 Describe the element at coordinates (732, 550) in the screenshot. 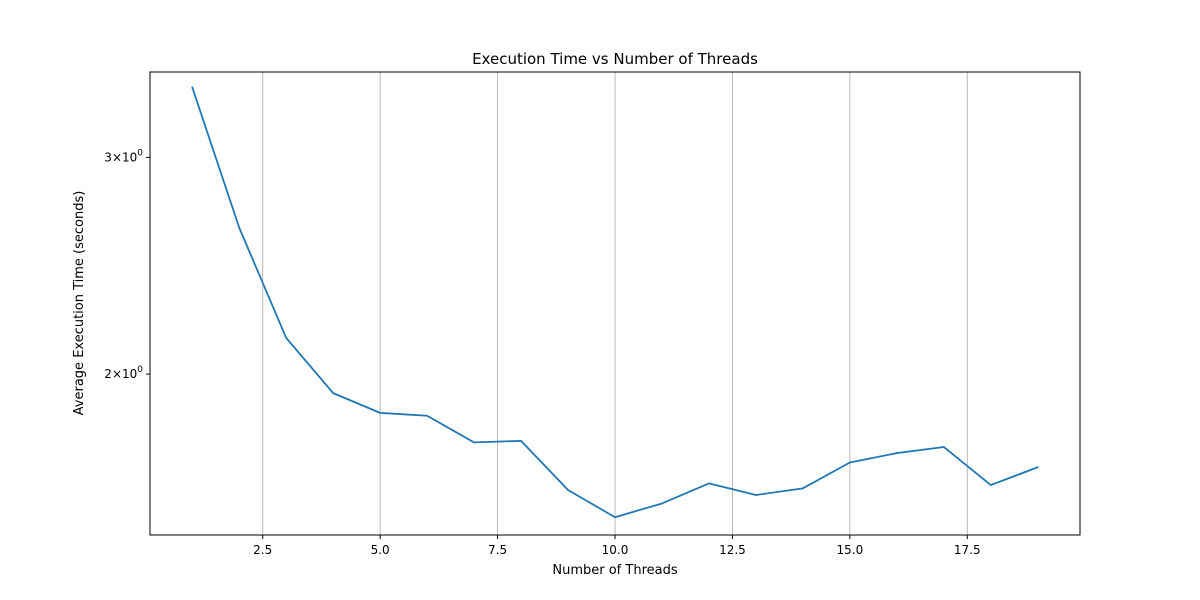

I see `x-tick-label: 12.5` at that location.